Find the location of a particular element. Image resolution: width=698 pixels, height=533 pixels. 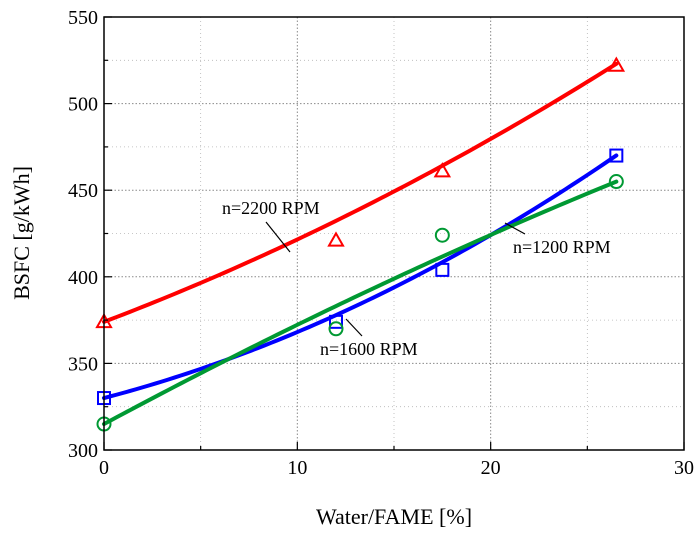

x-tick-label: 20 is located at coordinates (491, 468).